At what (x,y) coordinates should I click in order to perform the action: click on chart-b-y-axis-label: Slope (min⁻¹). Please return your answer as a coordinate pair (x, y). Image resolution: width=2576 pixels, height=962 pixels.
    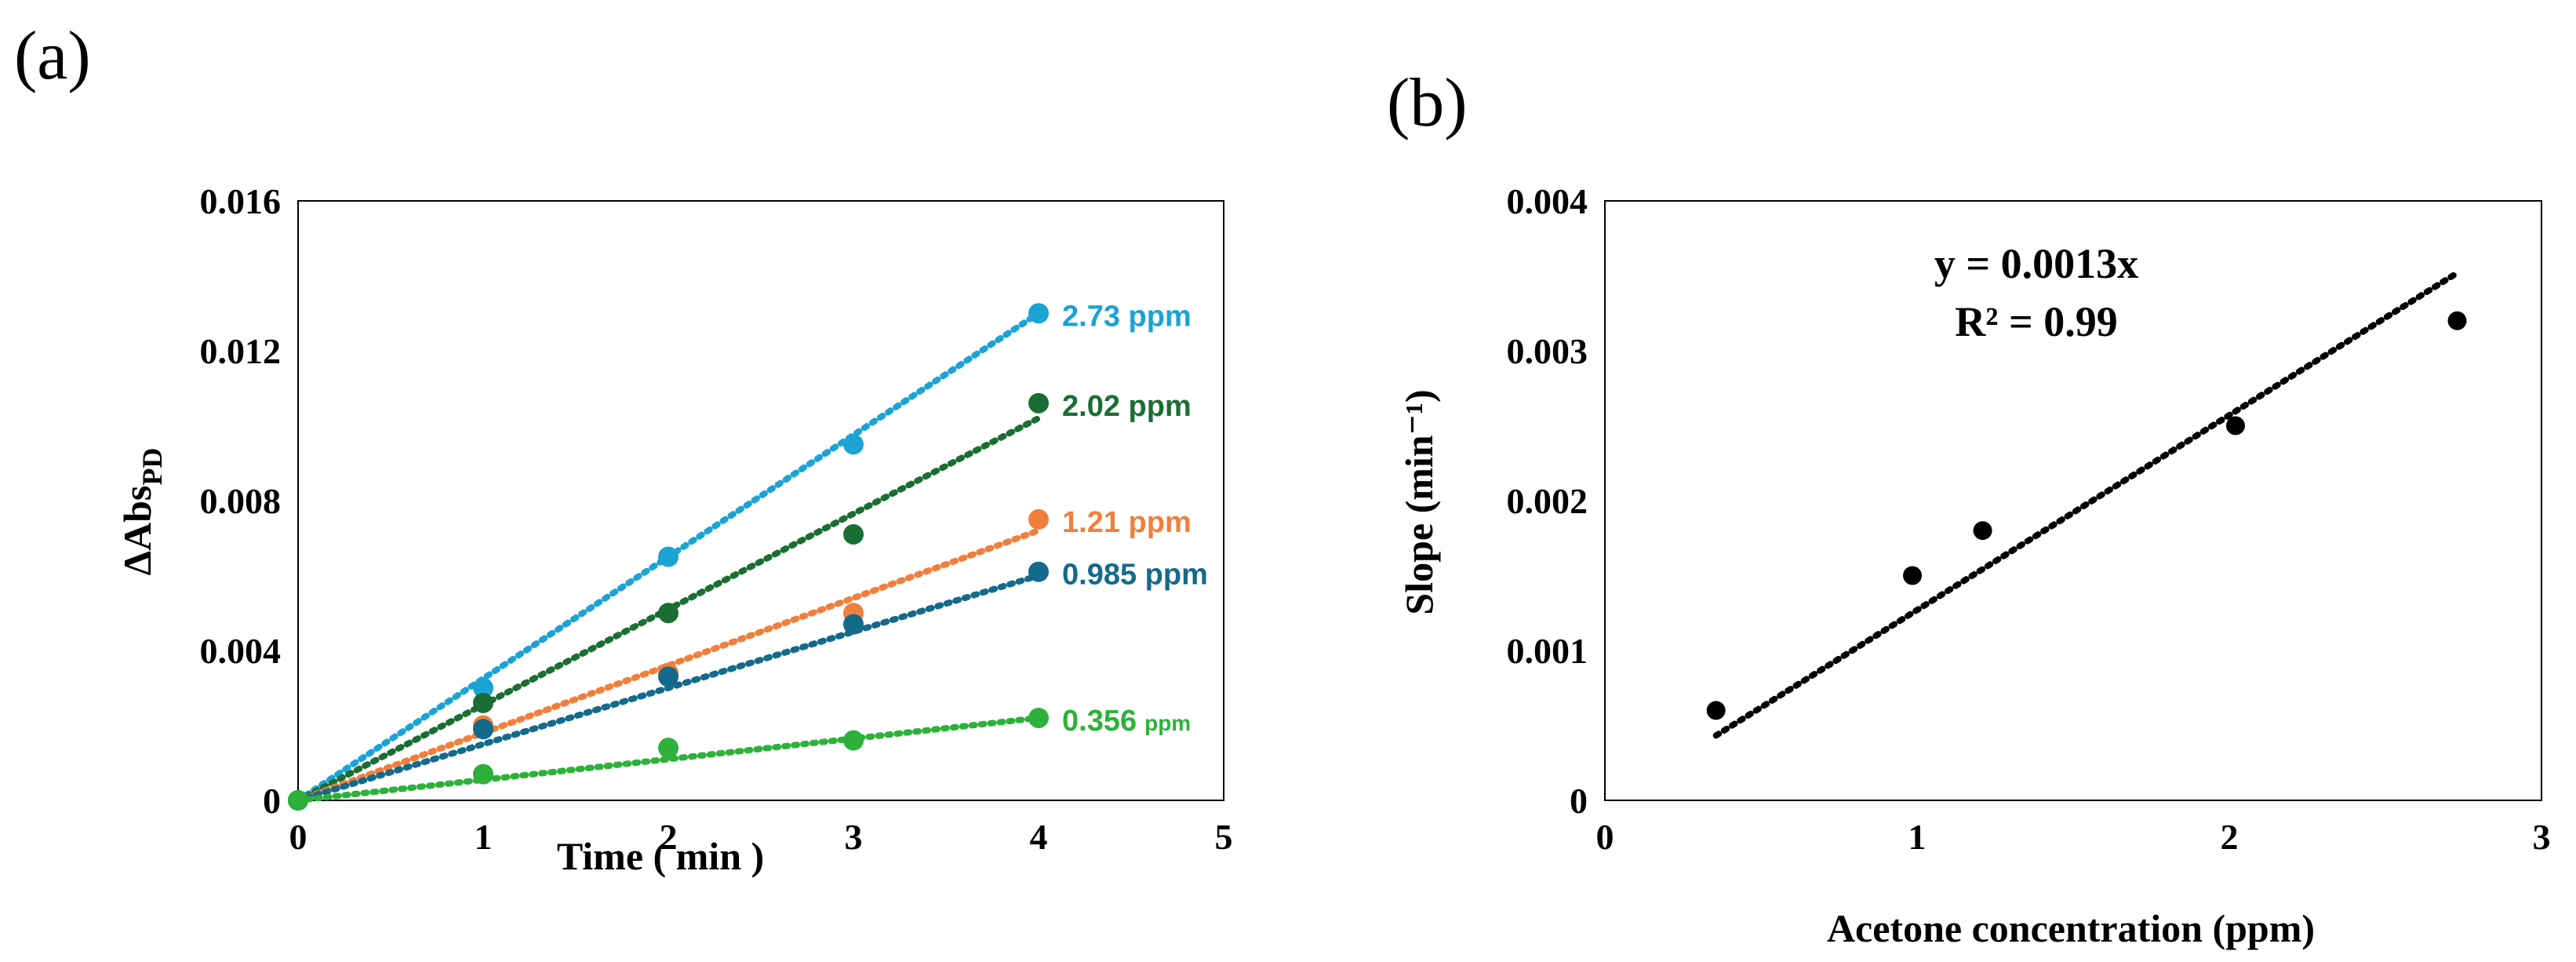
    Looking at the image, I should click on (1419, 501).